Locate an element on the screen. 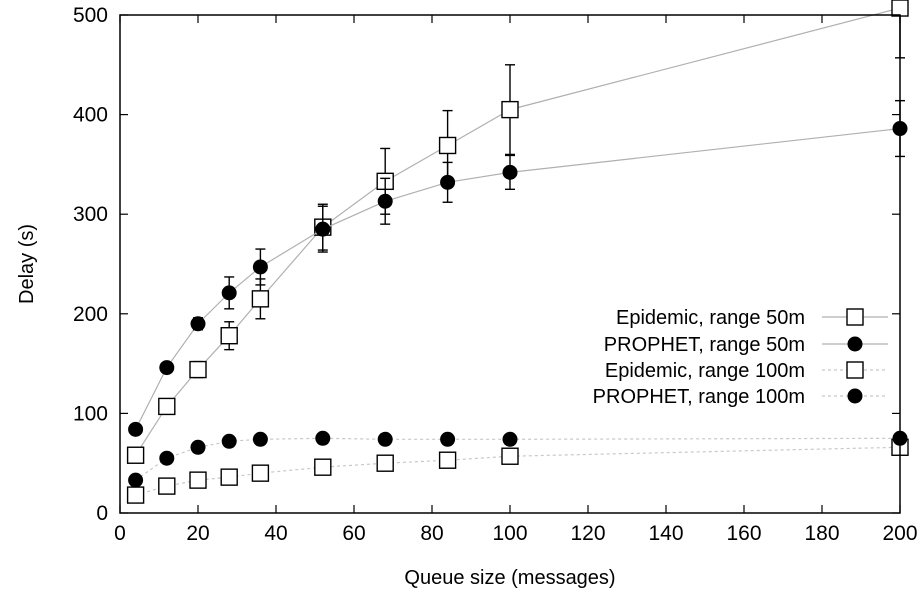 Image resolution: width=924 pixels, height=592 pixels. x-tick-label: 200 is located at coordinates (899, 533).